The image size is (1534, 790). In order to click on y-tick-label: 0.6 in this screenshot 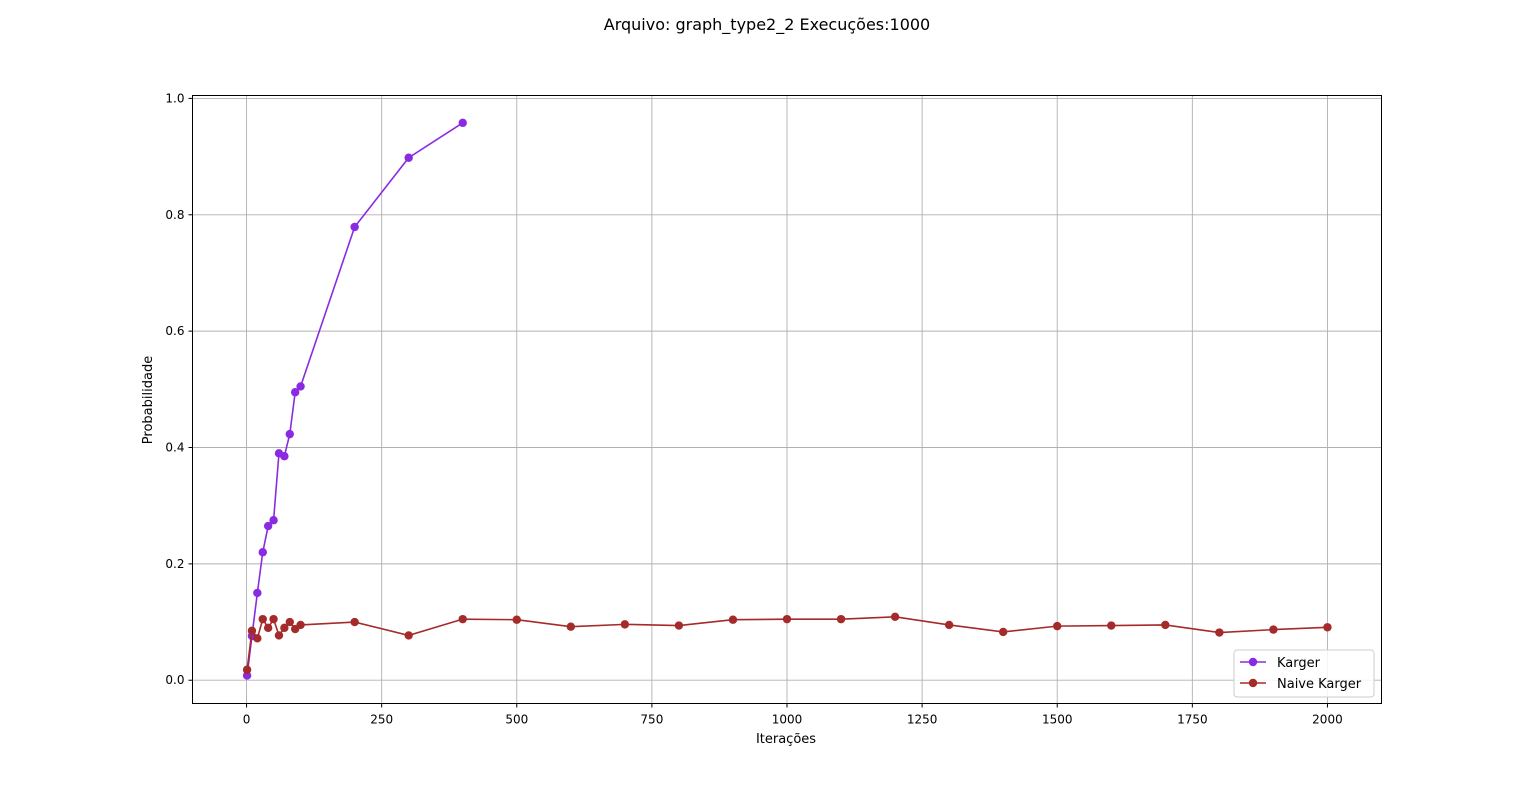, I will do `click(174, 331)`.